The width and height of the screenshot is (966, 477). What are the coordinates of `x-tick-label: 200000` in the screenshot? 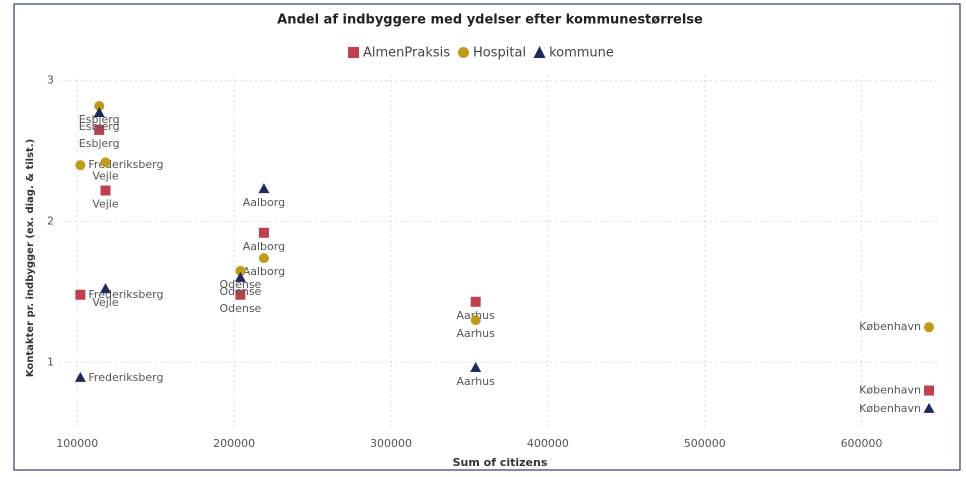 It's located at (234, 443).